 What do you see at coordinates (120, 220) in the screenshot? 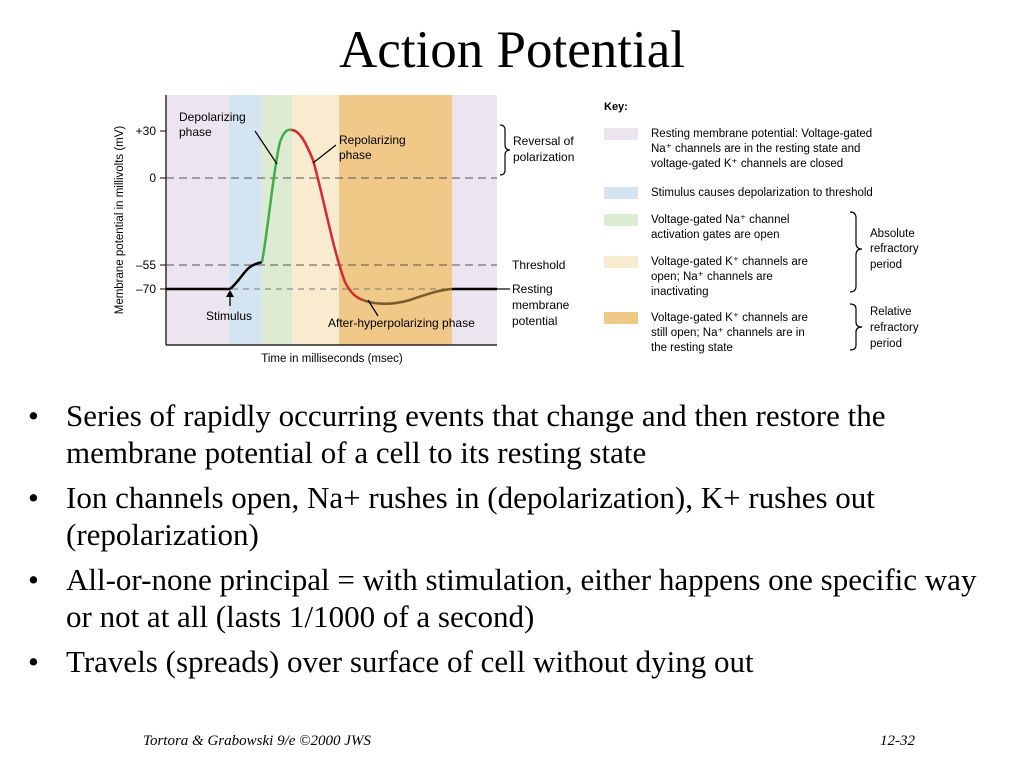
I see `y-axis-label: Membrane potential in millivolts (mV)` at bounding box center [120, 220].